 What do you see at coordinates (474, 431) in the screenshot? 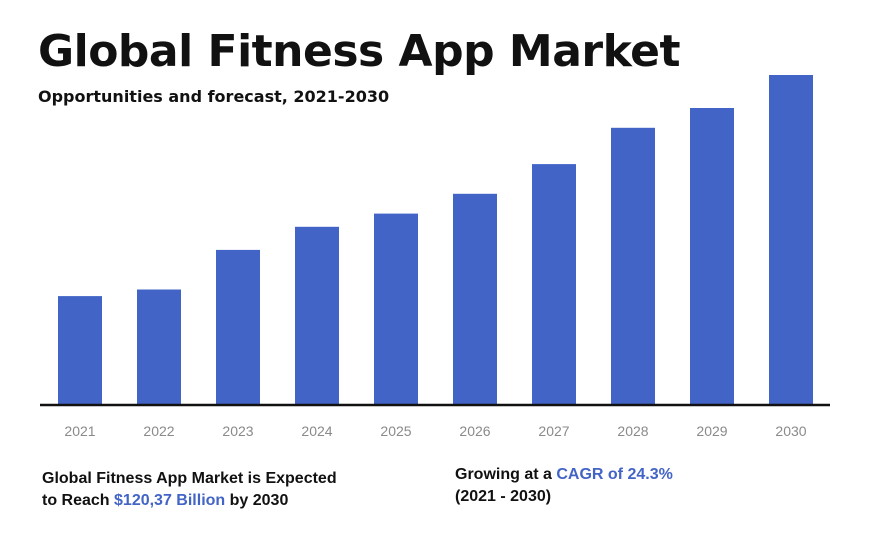
I see `x-tick-2026: 2026` at bounding box center [474, 431].